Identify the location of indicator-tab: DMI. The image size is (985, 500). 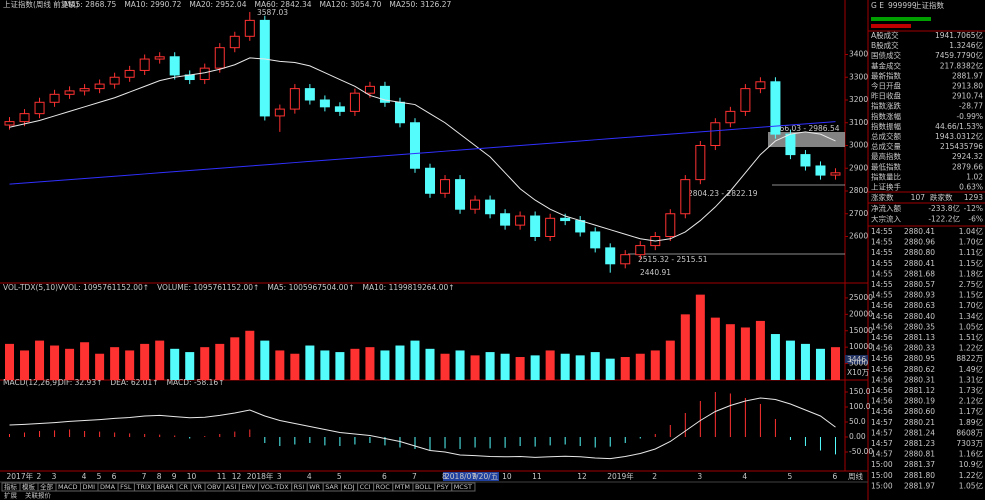
(88, 487).